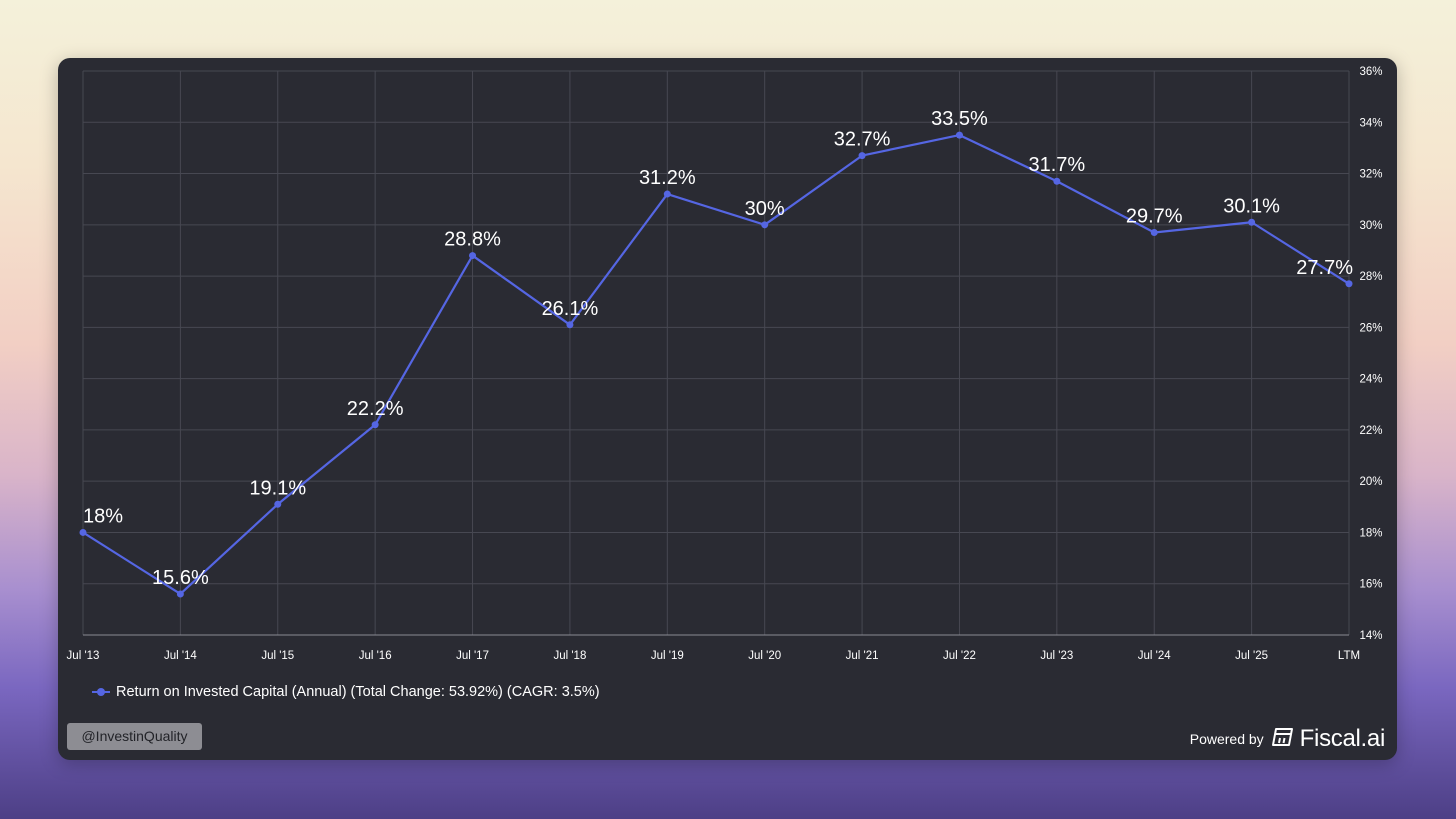  I want to click on x-tick-label: LTM, so click(1349, 656).